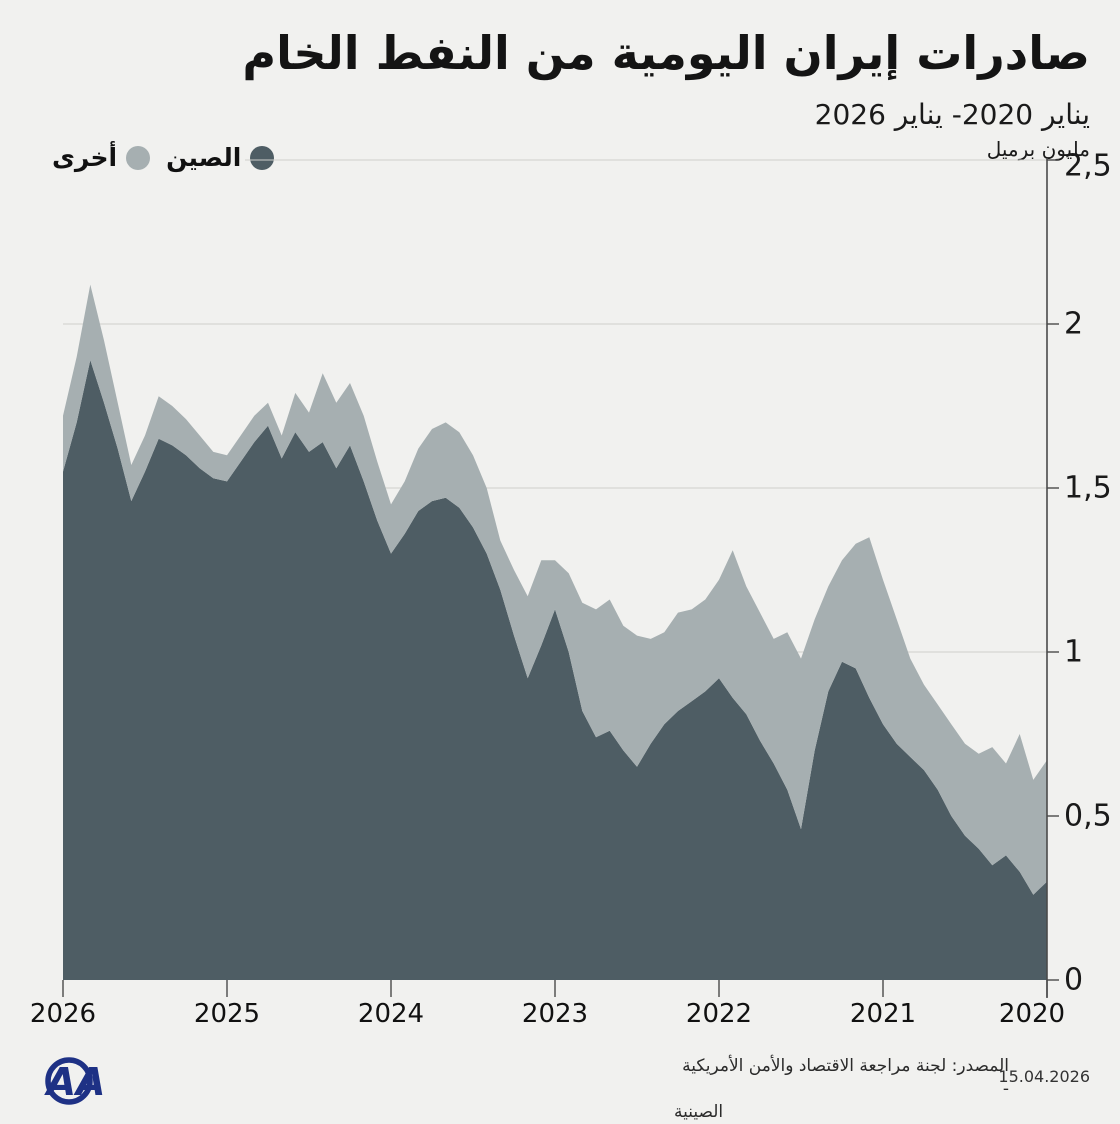 This screenshot has width=1120, height=1124. I want to click on y-tick-label: 1,5, so click(1088, 488).